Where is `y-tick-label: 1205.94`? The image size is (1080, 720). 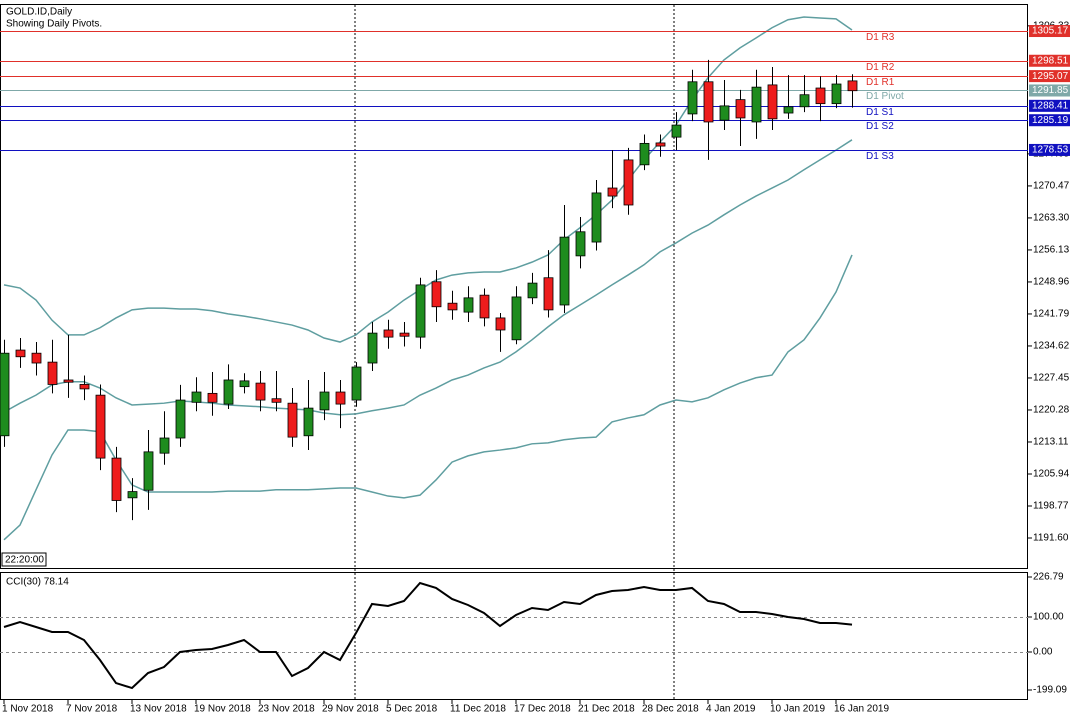
y-tick-label: 1205.94 is located at coordinates (1051, 474).